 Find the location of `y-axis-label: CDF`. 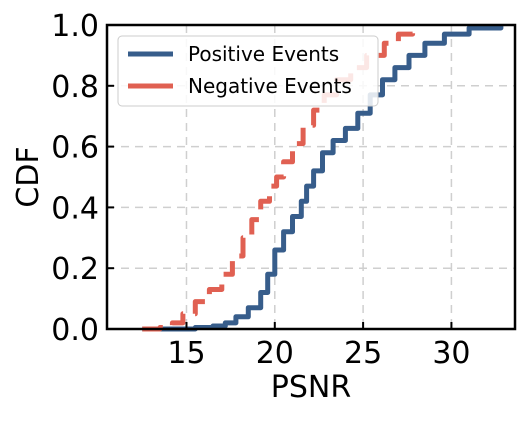

y-axis-label: CDF is located at coordinates (28, 176).